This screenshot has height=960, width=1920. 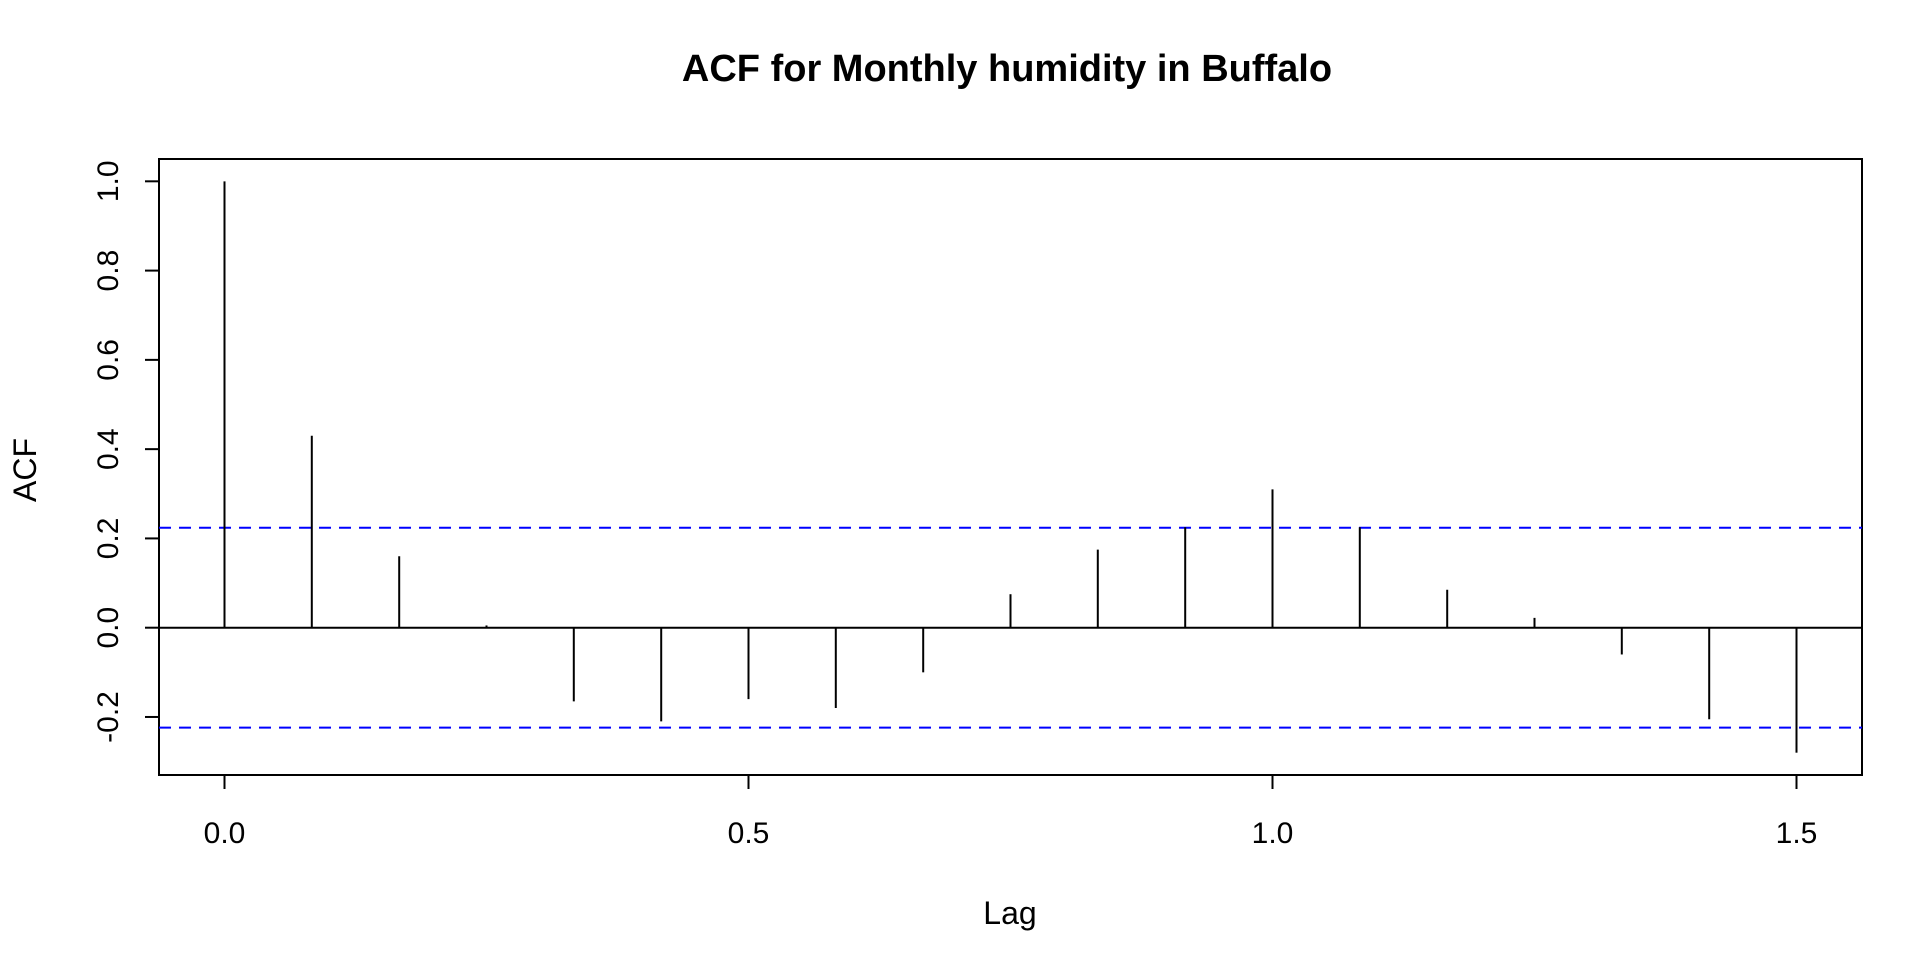 What do you see at coordinates (108, 181) in the screenshot?
I see `y-tick-label: 1.0` at bounding box center [108, 181].